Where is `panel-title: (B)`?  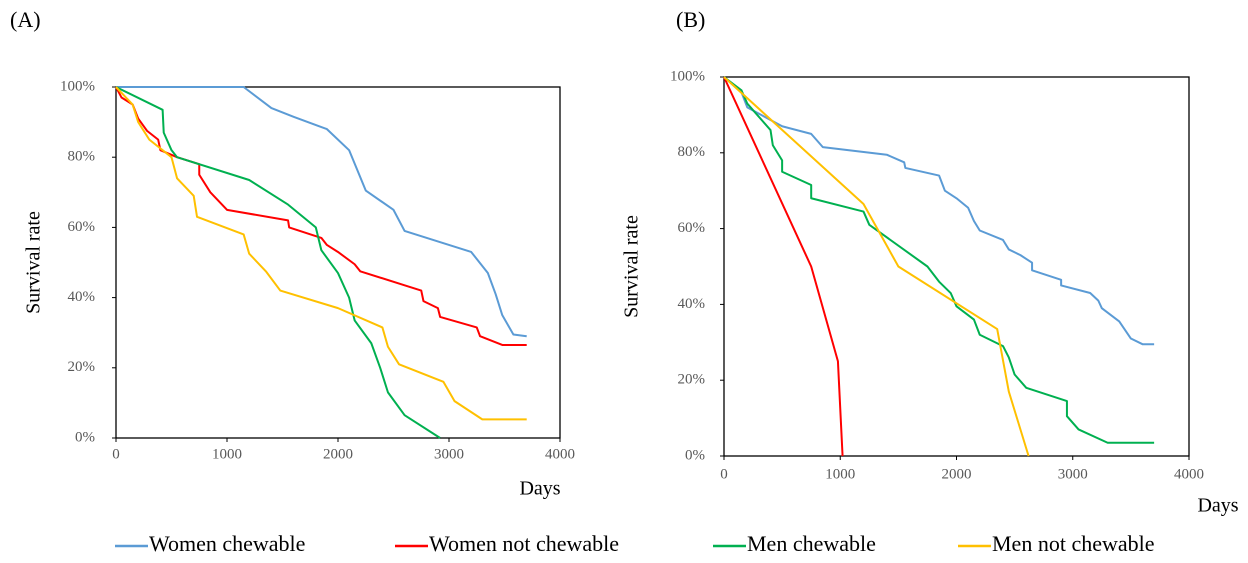 panel-title: (B) is located at coordinates (690, 19).